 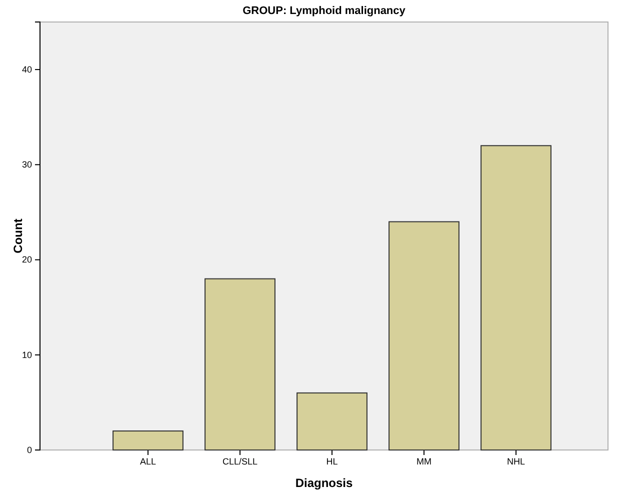 What do you see at coordinates (27, 259) in the screenshot?
I see `y-tick-label: 20` at bounding box center [27, 259].